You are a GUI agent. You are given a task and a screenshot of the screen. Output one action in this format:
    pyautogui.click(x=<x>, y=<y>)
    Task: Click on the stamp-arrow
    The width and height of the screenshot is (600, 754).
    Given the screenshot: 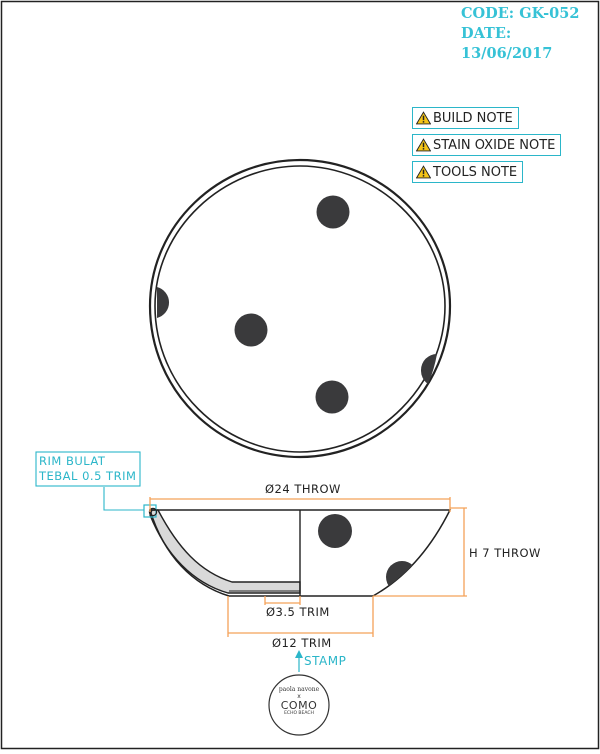 What is the action you would take?
    pyautogui.click(x=299, y=661)
    